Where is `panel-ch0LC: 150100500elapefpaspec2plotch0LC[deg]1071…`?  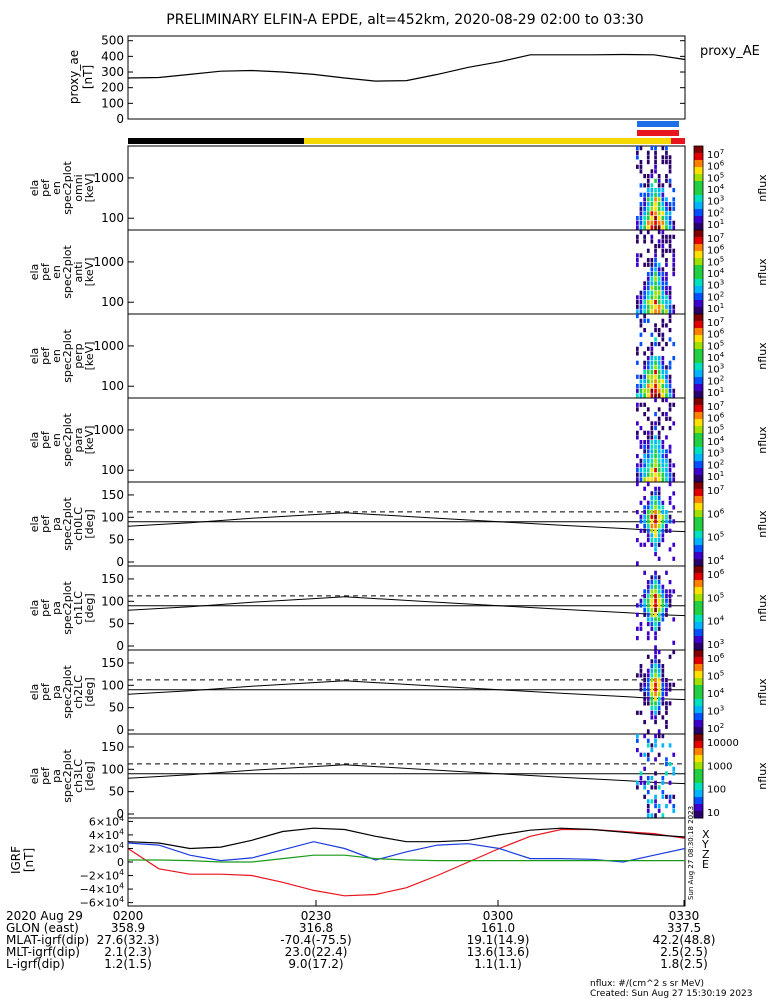
panel-ch0LC: 150100500elapefpaspec2plotch0LC[deg]1071… is located at coordinates (398, 525).